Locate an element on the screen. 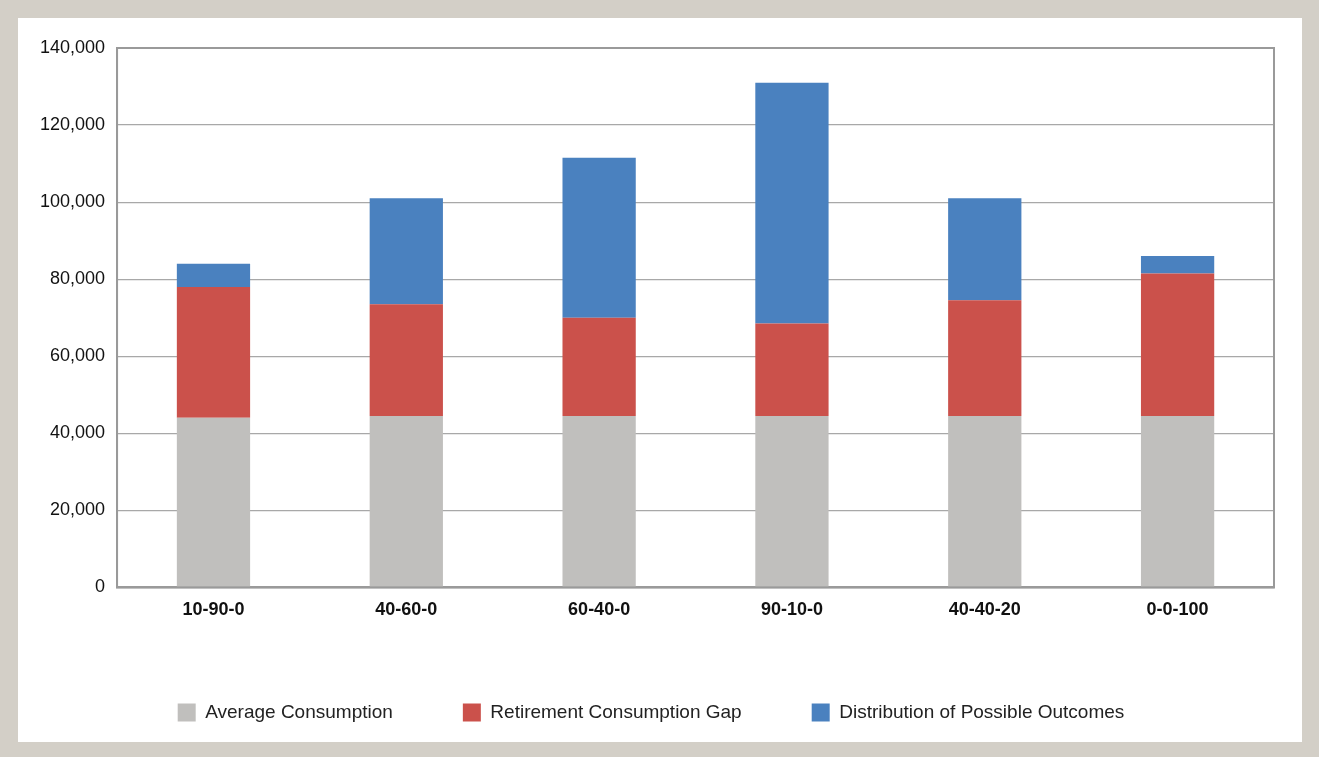  y-tick-label: 40,000 is located at coordinates (78, 432).